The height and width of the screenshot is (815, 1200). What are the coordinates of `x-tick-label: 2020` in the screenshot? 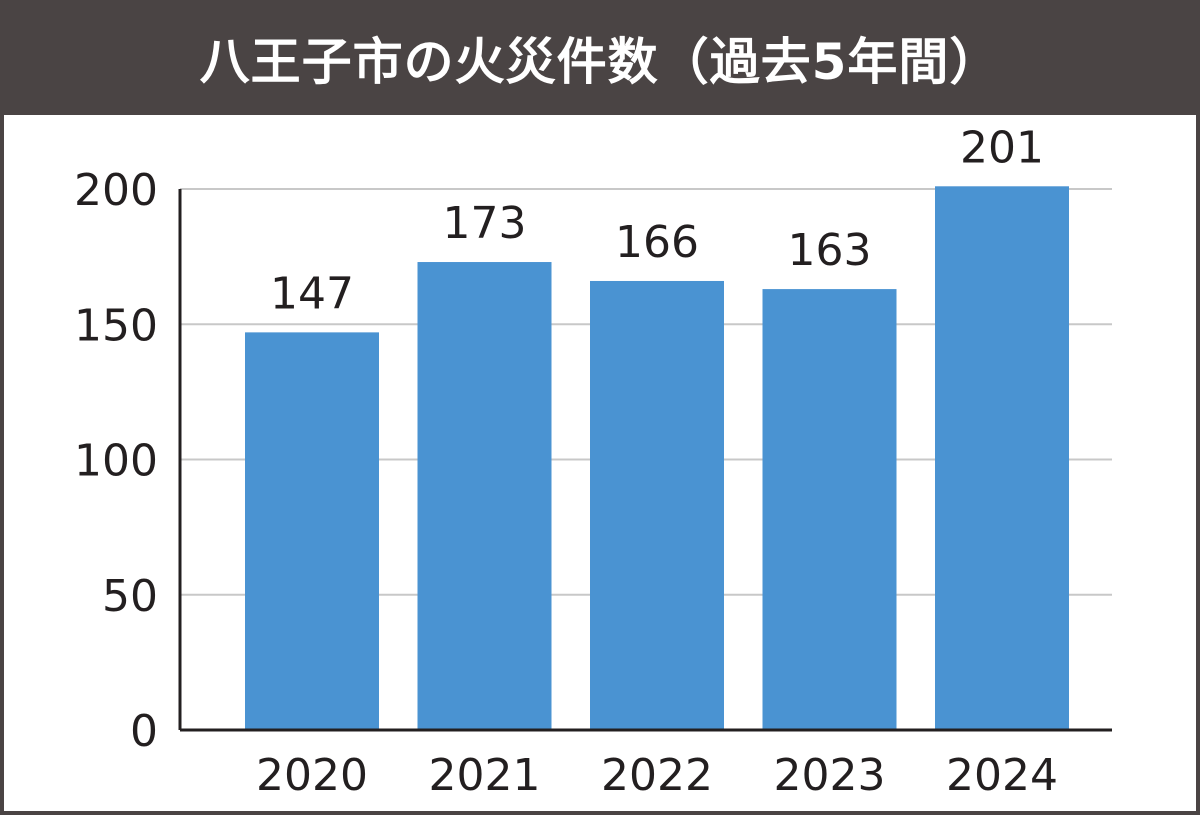 It's located at (312, 775).